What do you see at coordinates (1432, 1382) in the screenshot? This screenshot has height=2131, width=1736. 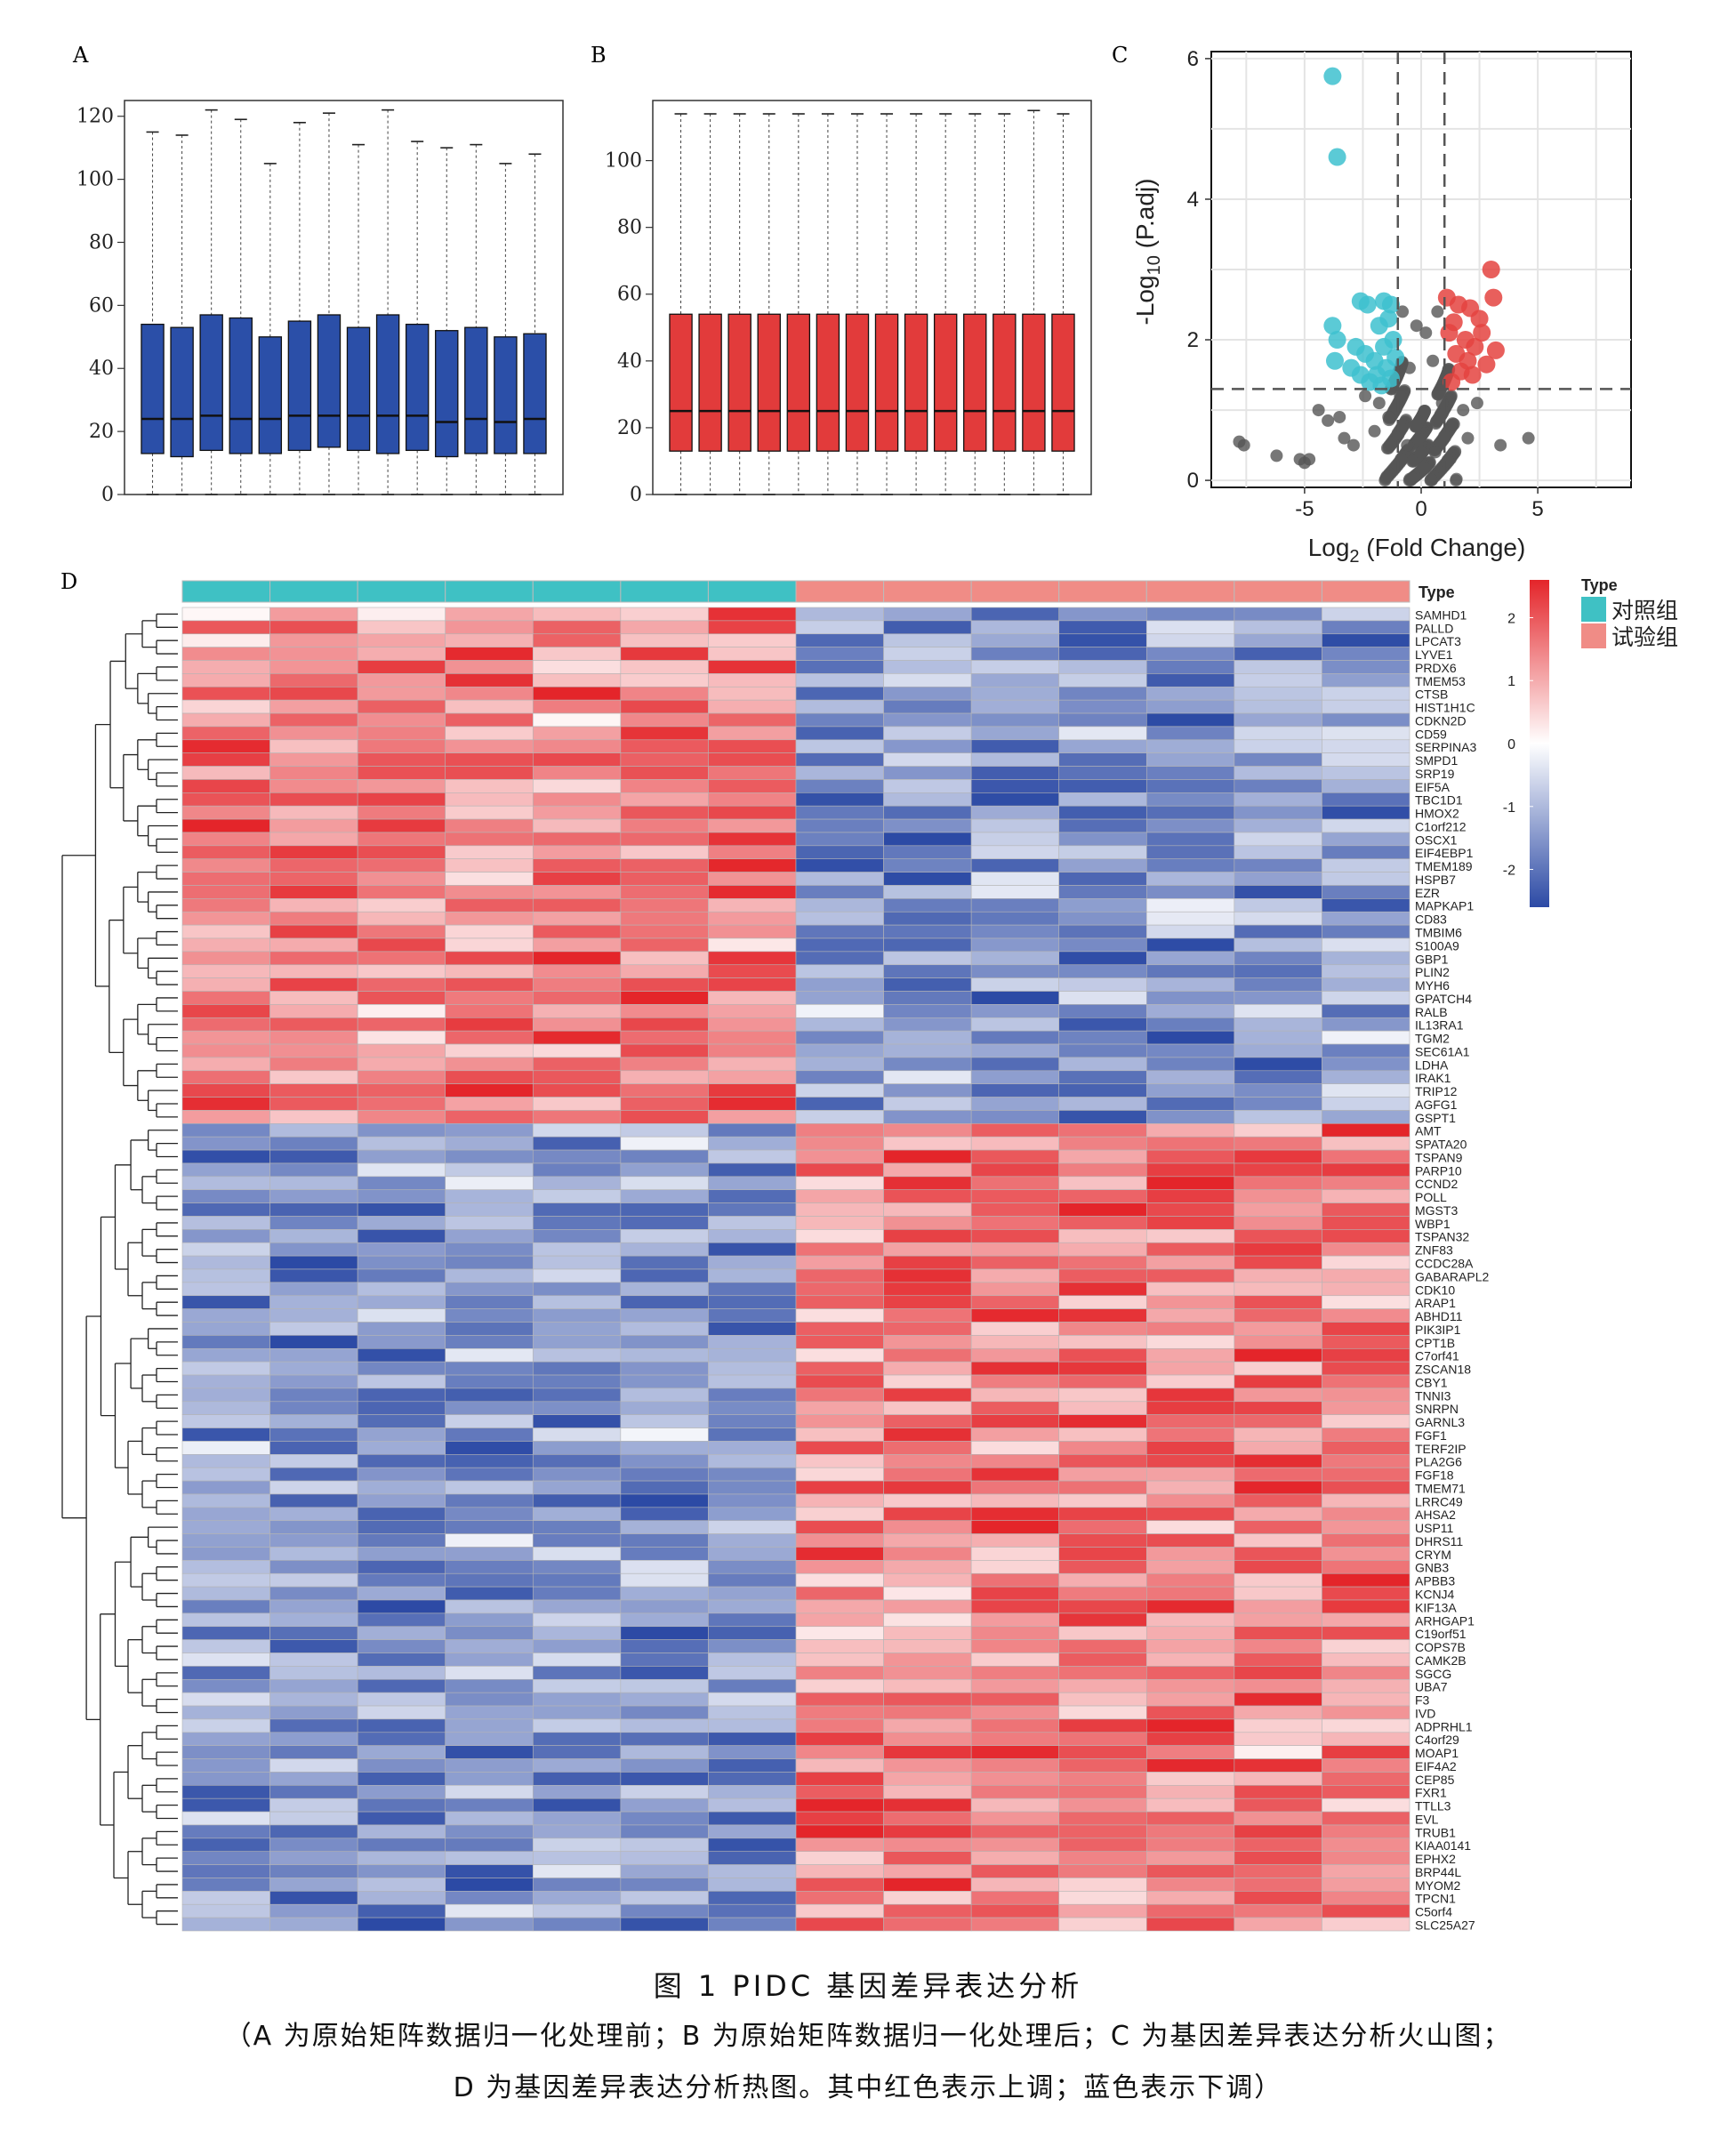 I see `gene-label: CBY1` at bounding box center [1432, 1382].